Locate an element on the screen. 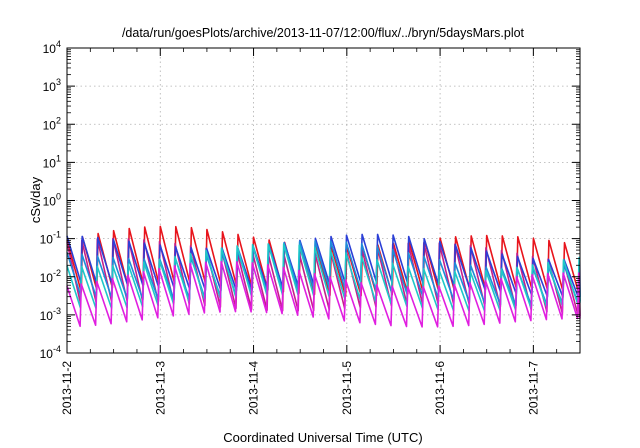 Image resolution: width=640 pixels, height=448 pixels. y-tick-label: 10⁴ is located at coordinates (52, 47).